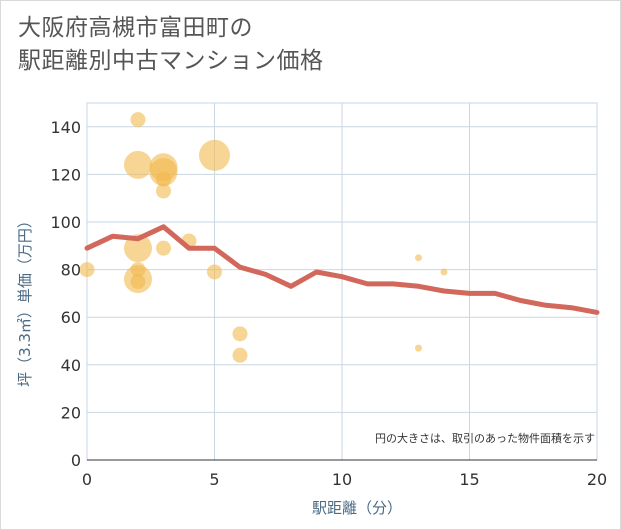 This screenshot has width=621, height=530. I want to click on y-tick-label: 0, so click(76, 460).